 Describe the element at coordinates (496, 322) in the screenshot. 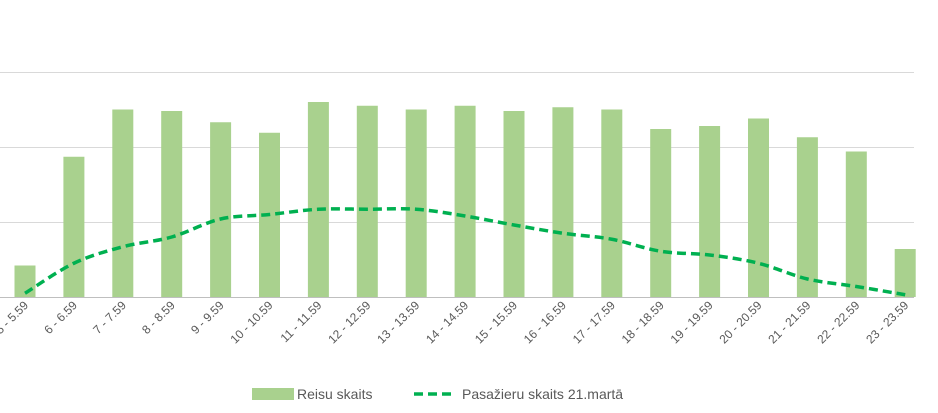

I see `x-tick-label: 15 - 15.59` at that location.